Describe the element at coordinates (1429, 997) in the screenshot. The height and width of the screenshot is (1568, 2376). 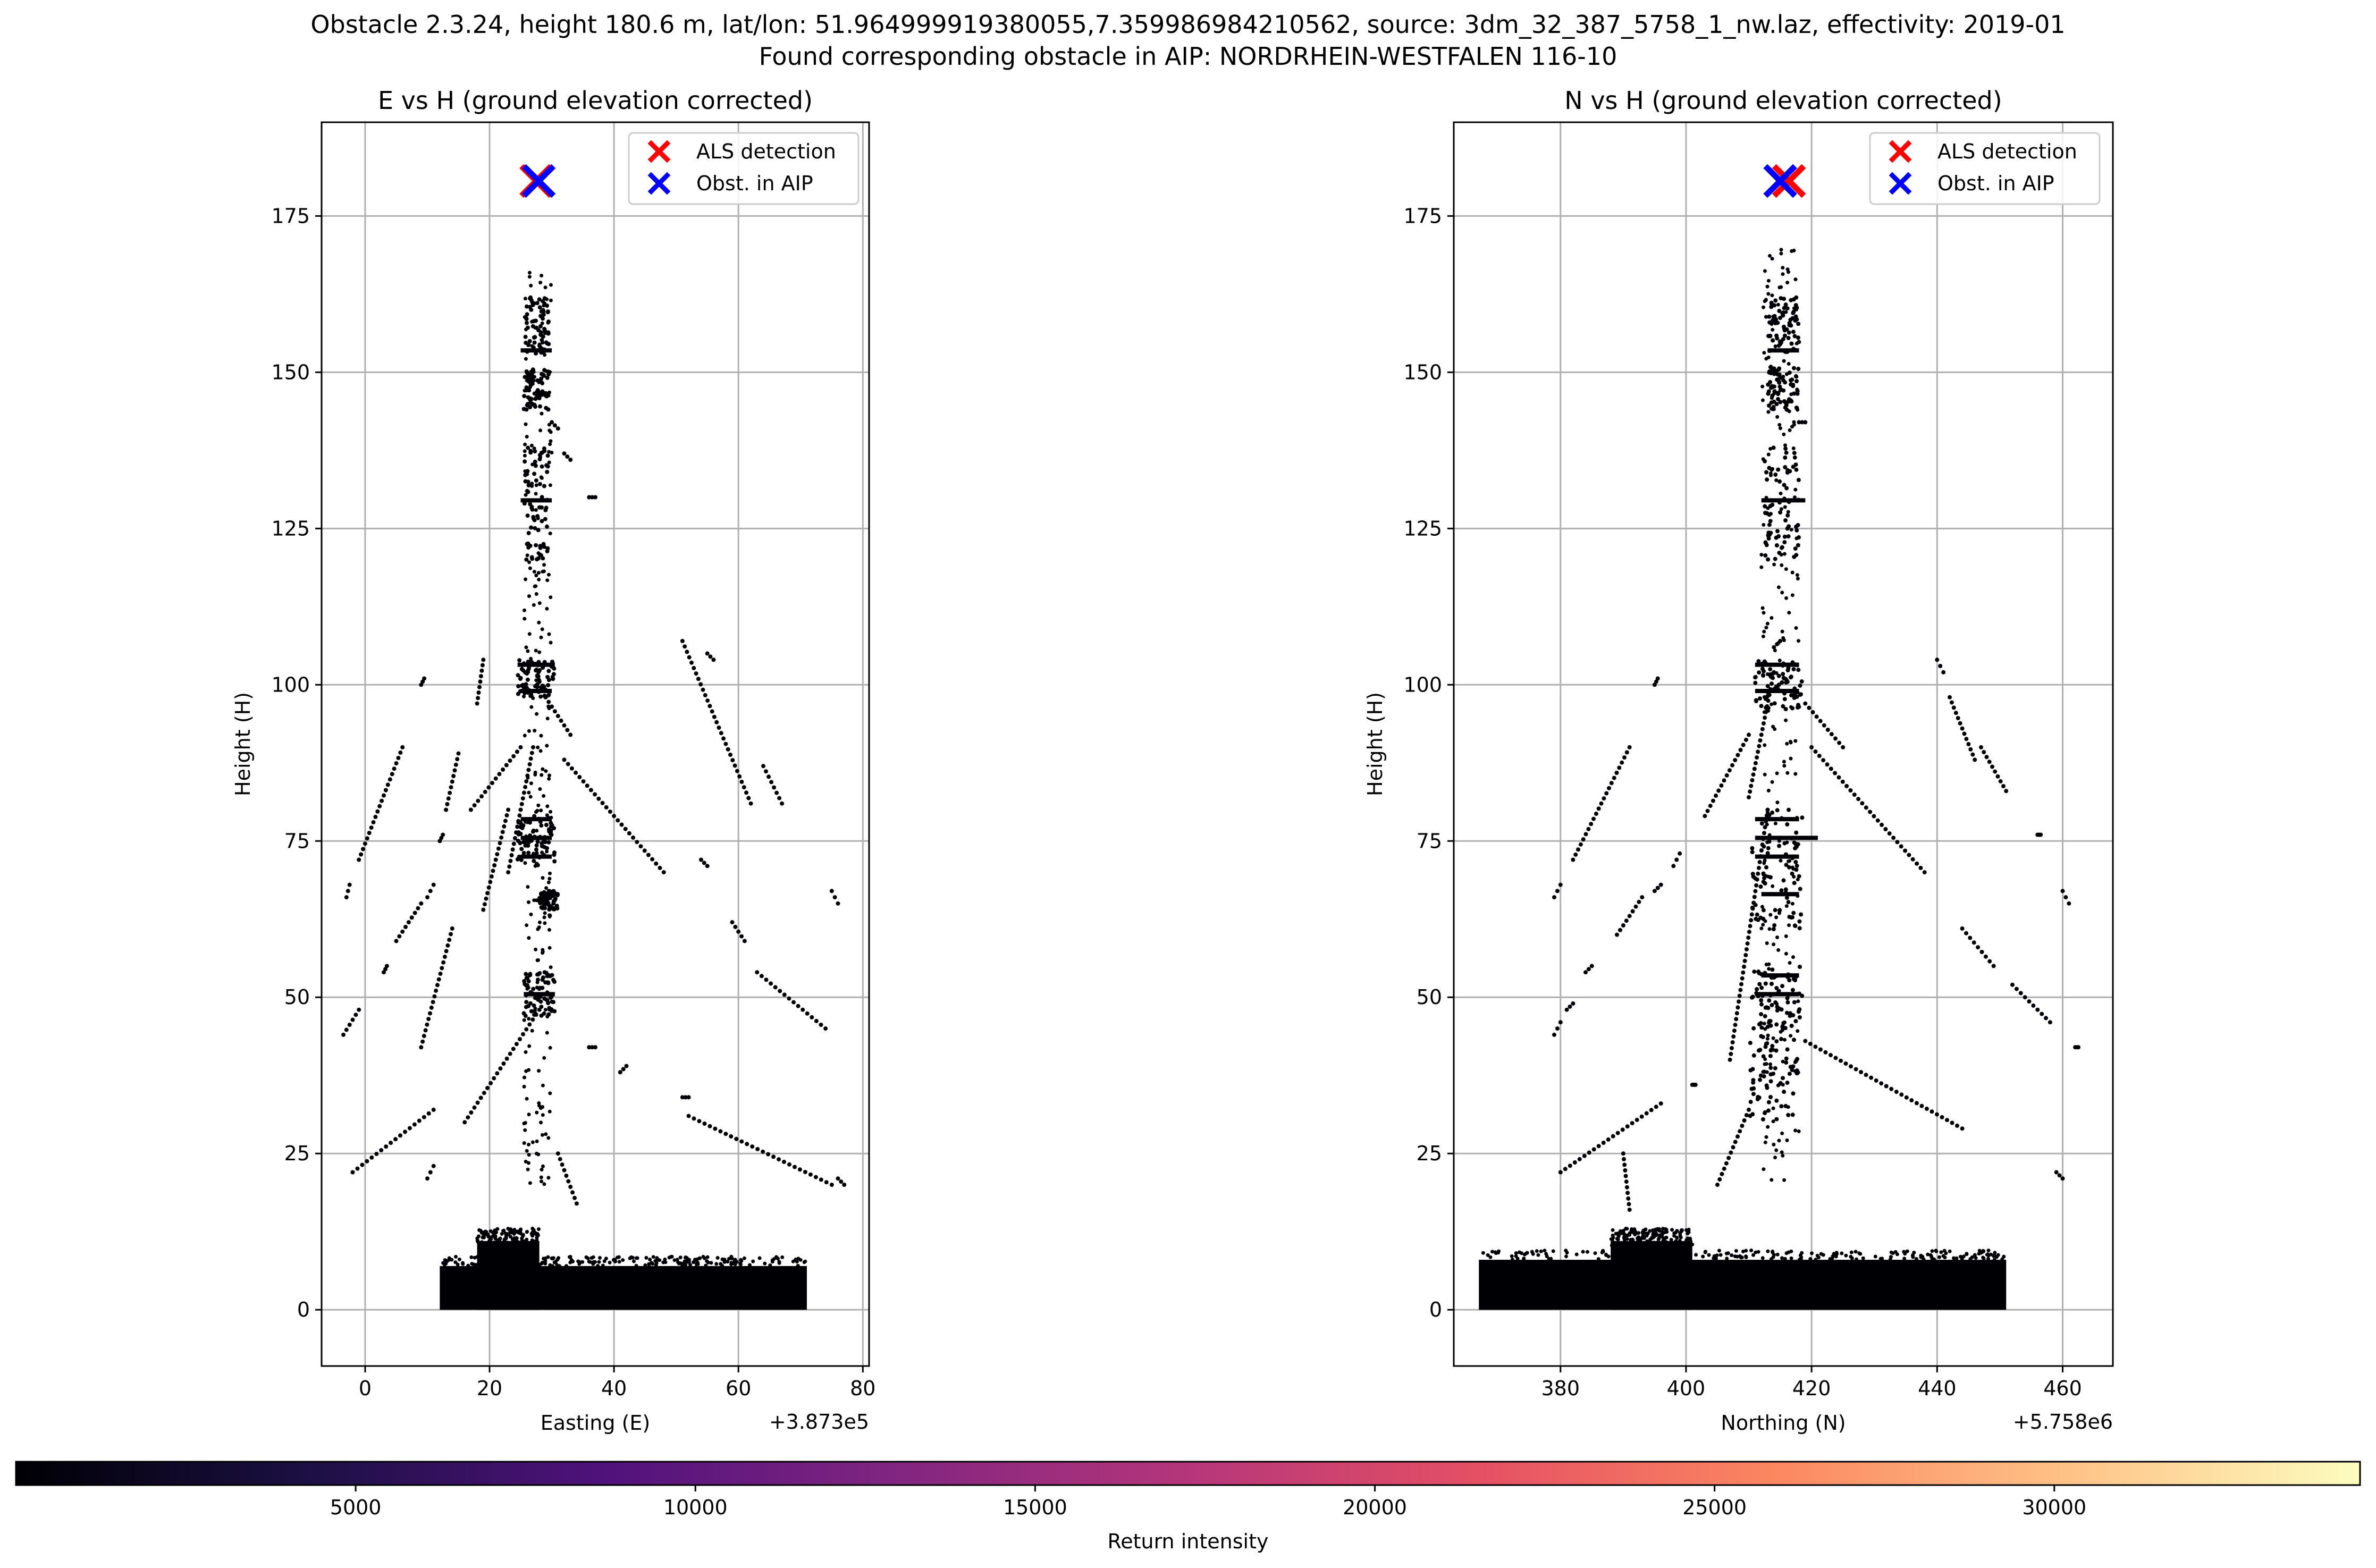
I see `y-tick-label: 50` at that location.